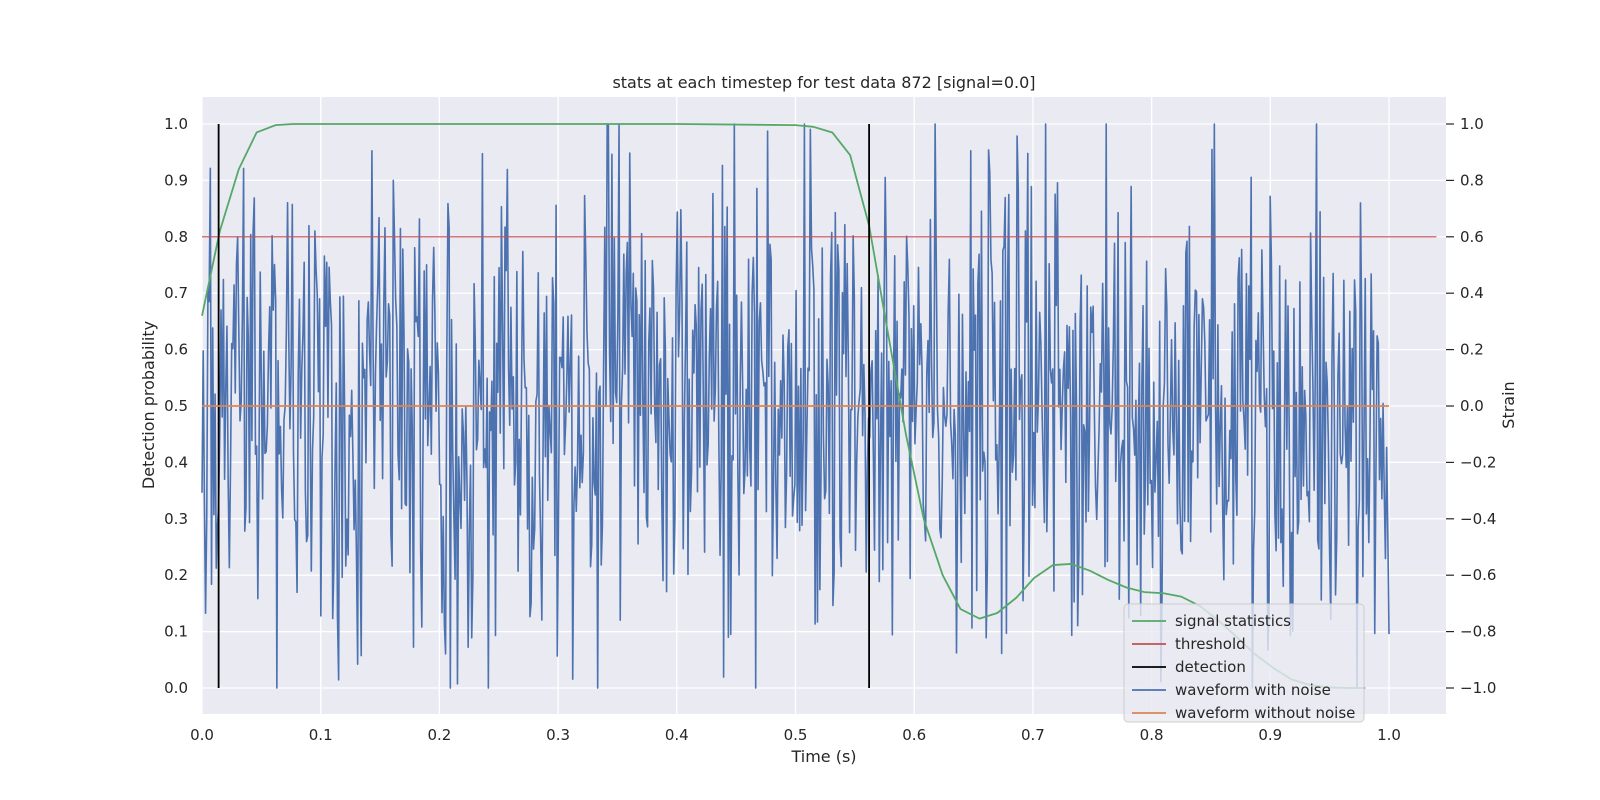 This screenshot has width=1600, height=800. I want to click on y2-tick-label: −0.4, so click(1478, 519).